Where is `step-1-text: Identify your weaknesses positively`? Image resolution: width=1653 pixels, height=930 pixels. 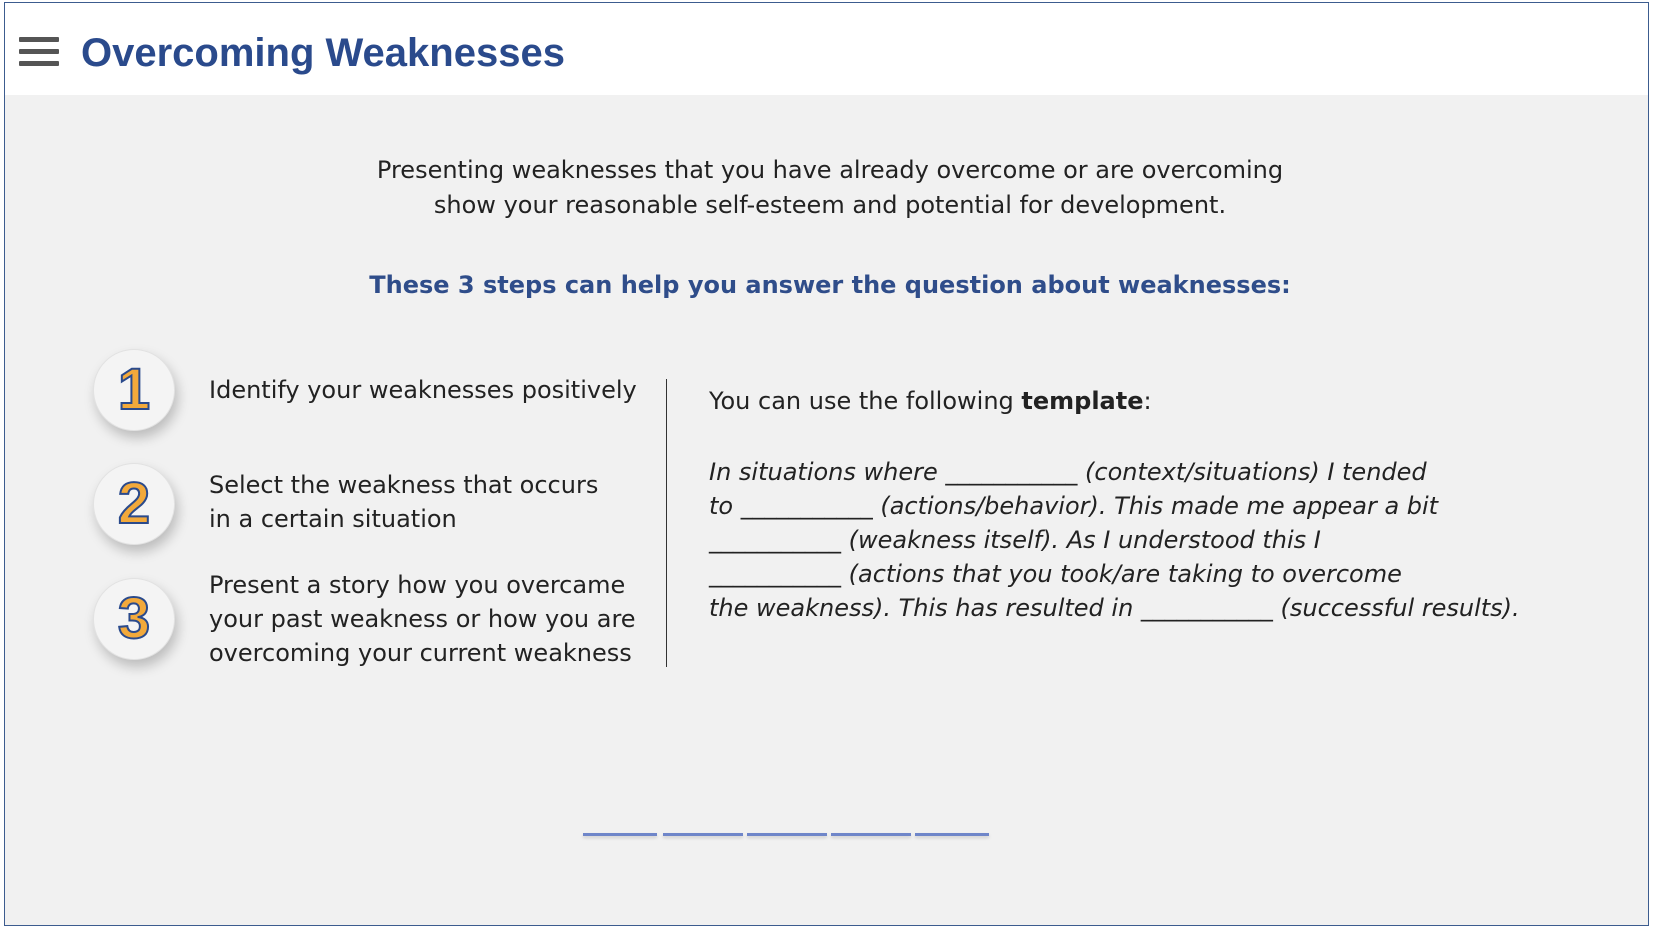
step-1-text: Identify your weaknesses positively is located at coordinates (423, 390).